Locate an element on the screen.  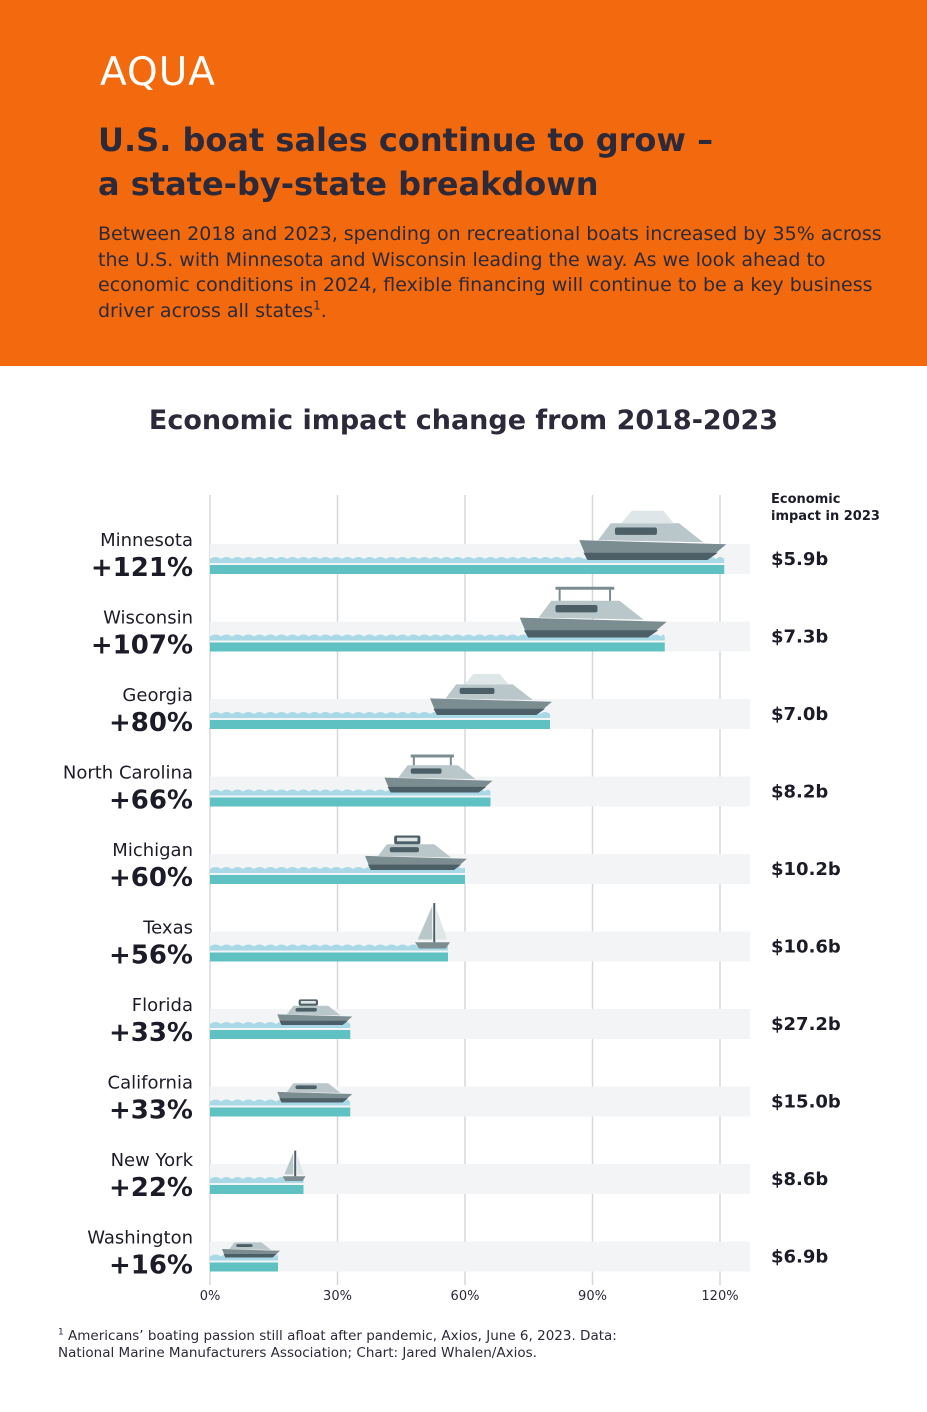
small-sailboat-icon is located at coordinates (294, 1165).